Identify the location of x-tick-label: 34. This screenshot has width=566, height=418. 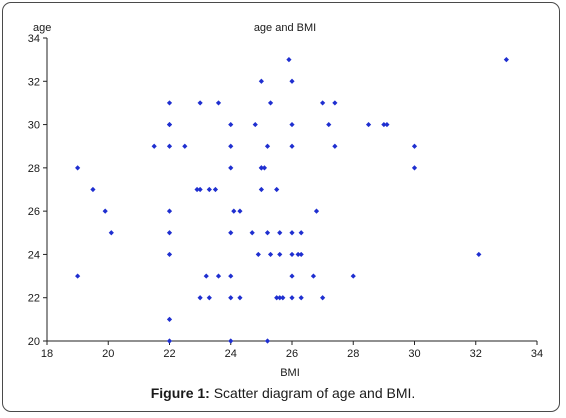
(537, 354).